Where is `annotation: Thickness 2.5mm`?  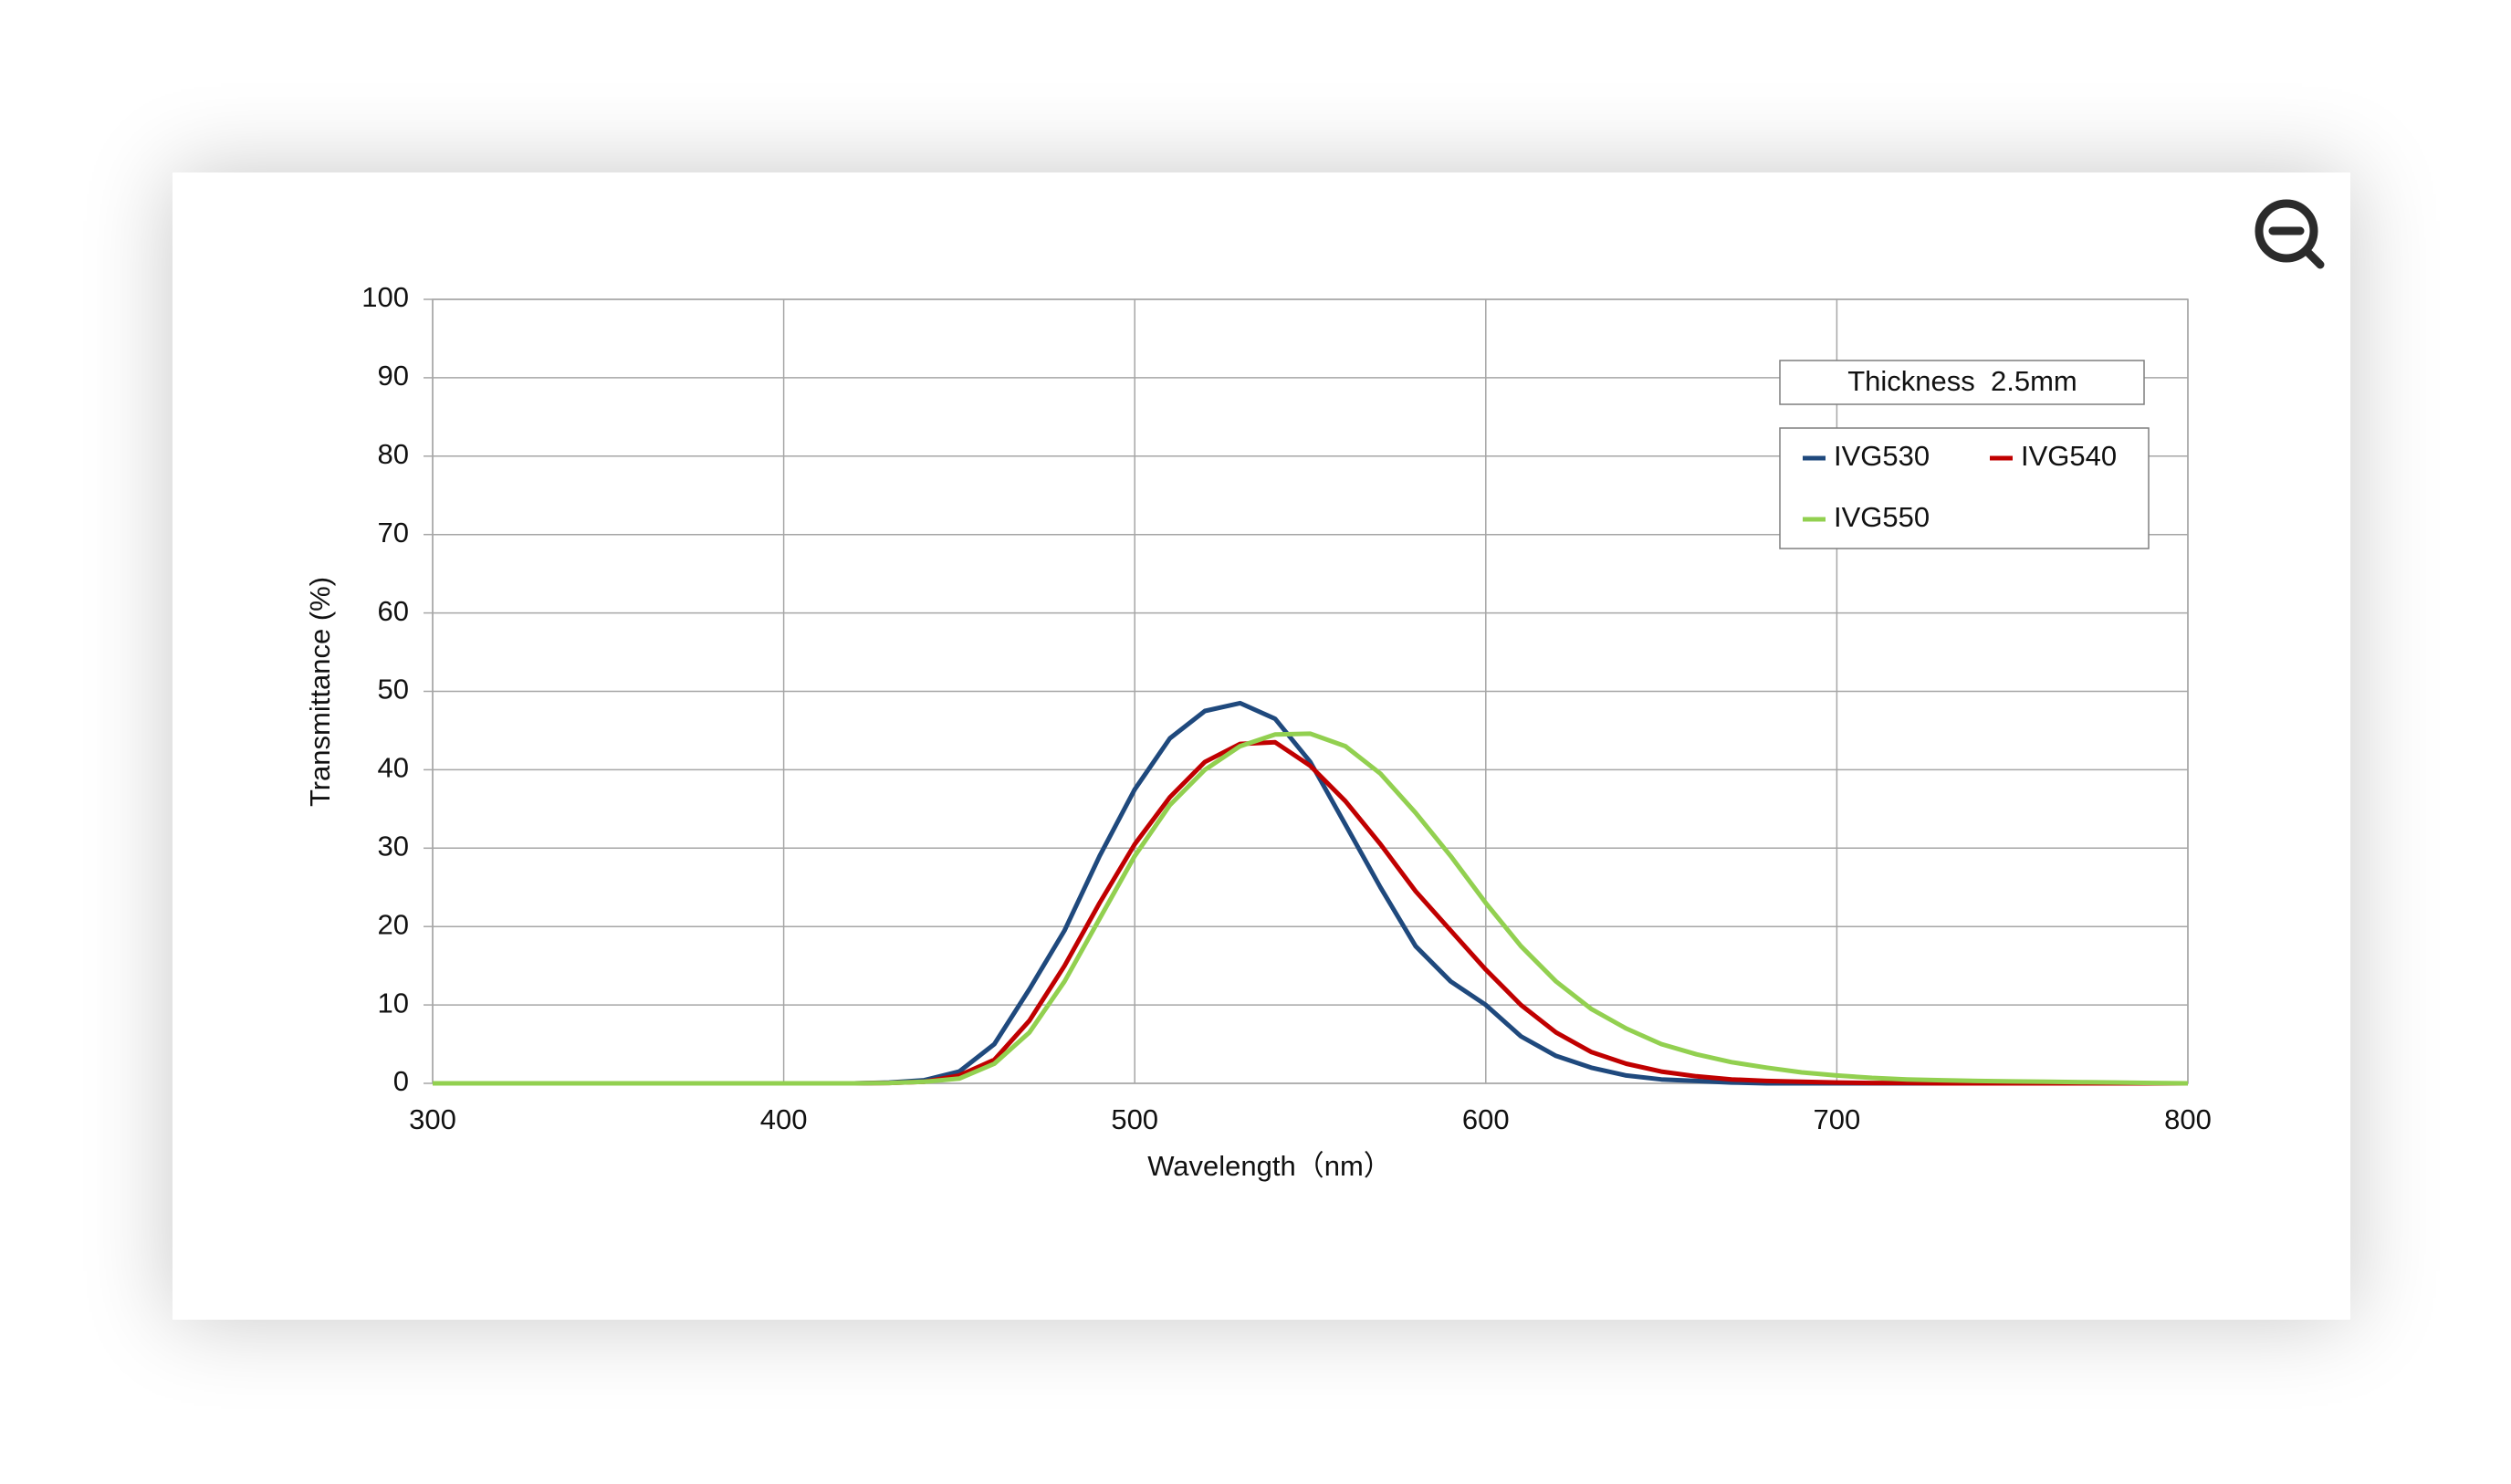
annotation: Thickness 2.5mm is located at coordinates (1962, 381).